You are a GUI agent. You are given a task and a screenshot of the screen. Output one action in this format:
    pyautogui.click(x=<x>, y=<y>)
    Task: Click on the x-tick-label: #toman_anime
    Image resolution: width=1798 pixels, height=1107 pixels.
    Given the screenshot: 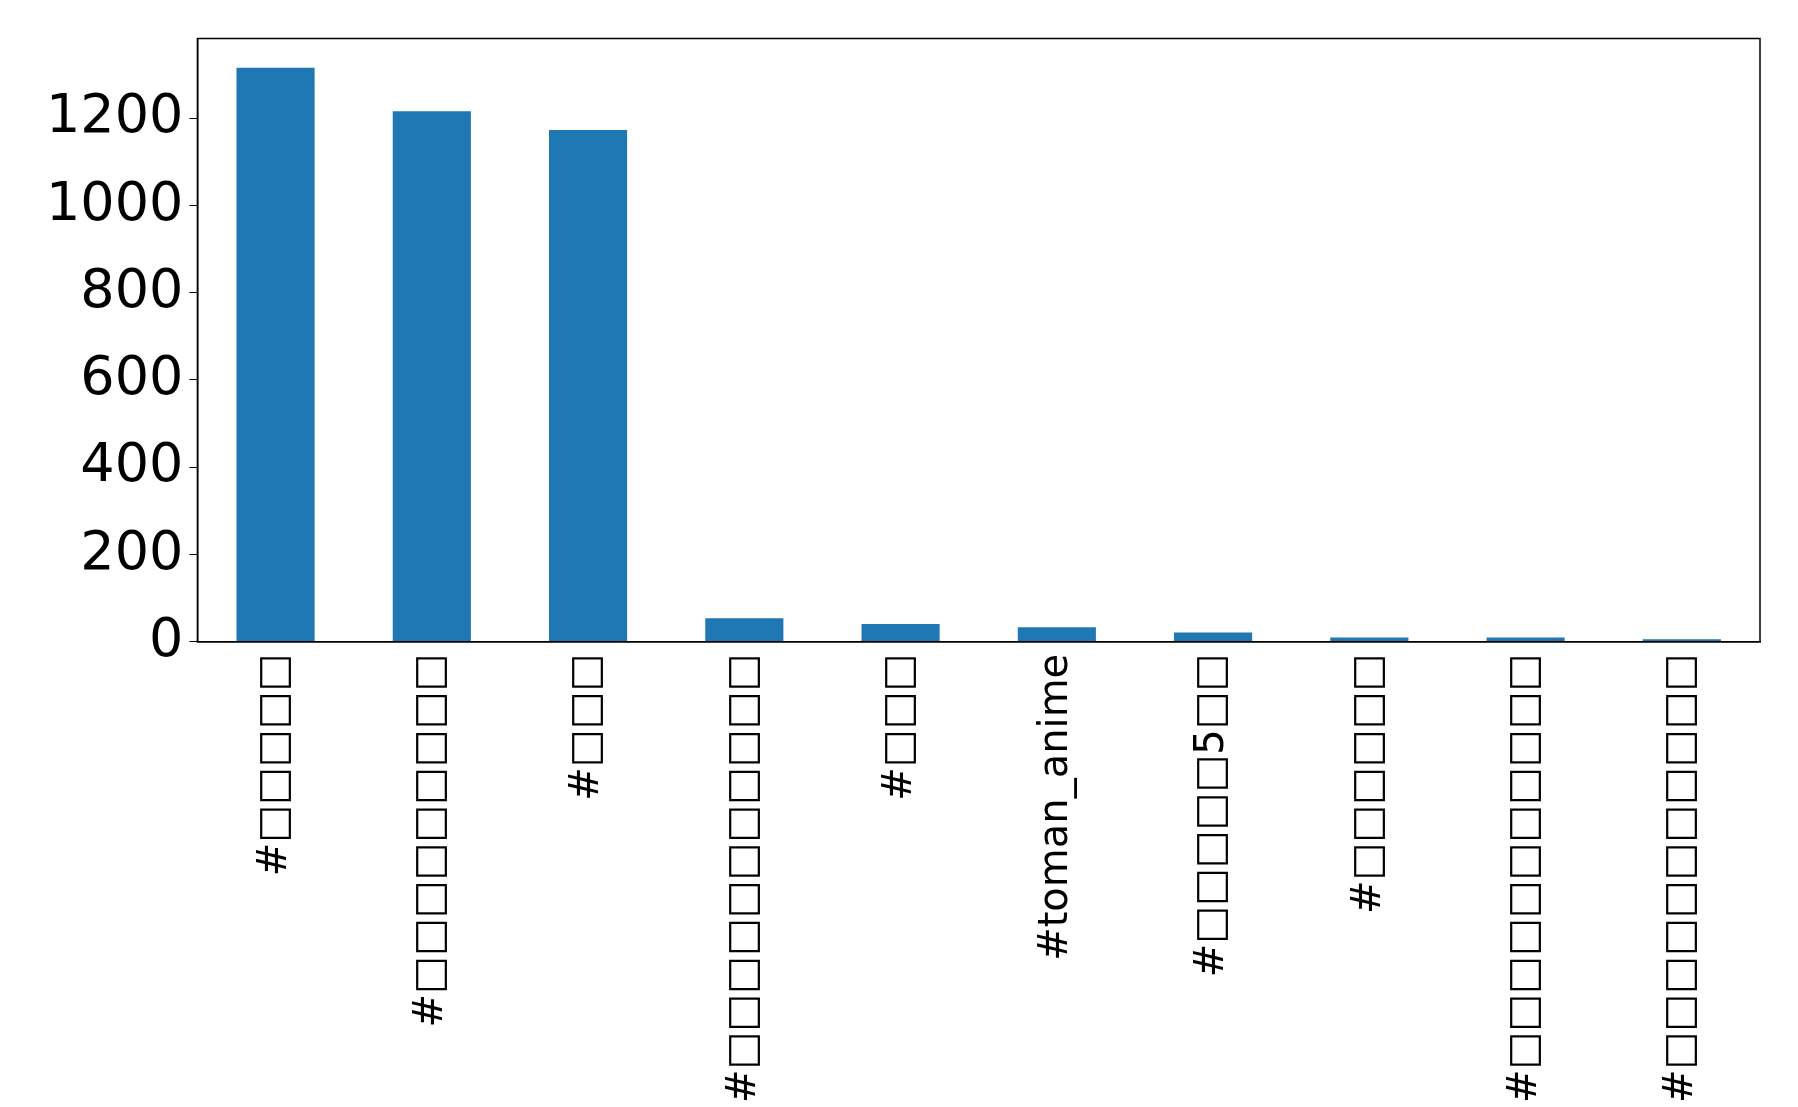 What is the action you would take?
    pyautogui.click(x=1054, y=807)
    